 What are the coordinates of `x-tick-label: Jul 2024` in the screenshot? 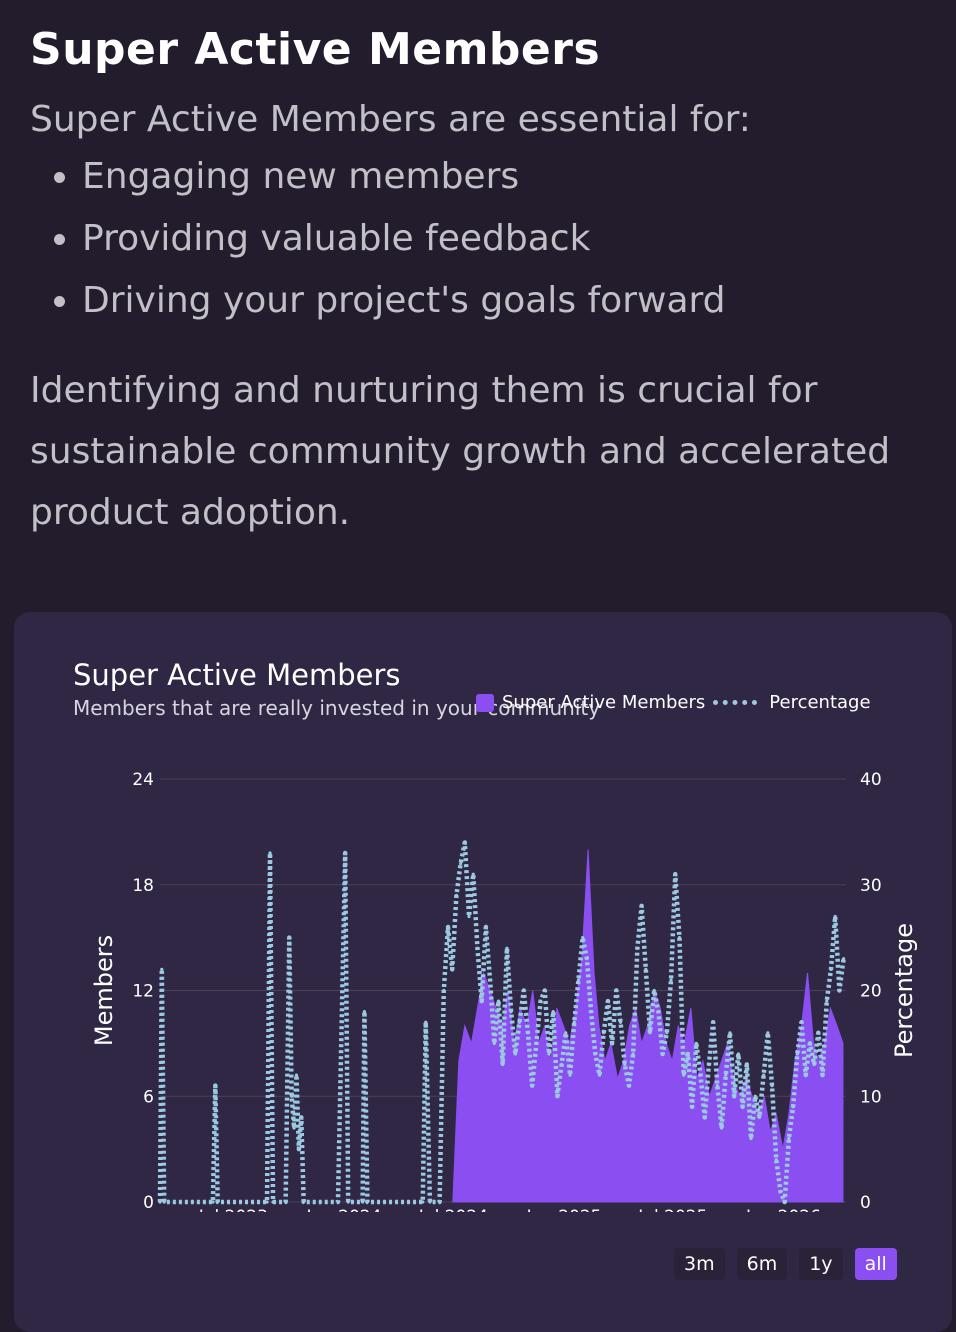 It's located at (453, 1209).